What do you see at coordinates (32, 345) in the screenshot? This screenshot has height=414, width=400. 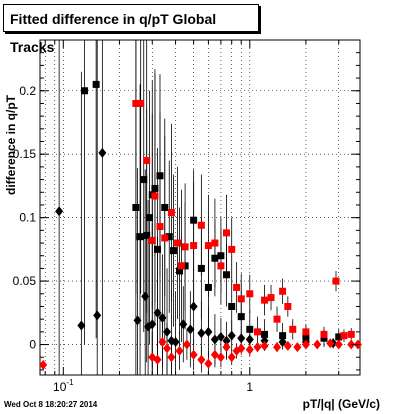 I see `y-tick-label: 0` at bounding box center [32, 345].